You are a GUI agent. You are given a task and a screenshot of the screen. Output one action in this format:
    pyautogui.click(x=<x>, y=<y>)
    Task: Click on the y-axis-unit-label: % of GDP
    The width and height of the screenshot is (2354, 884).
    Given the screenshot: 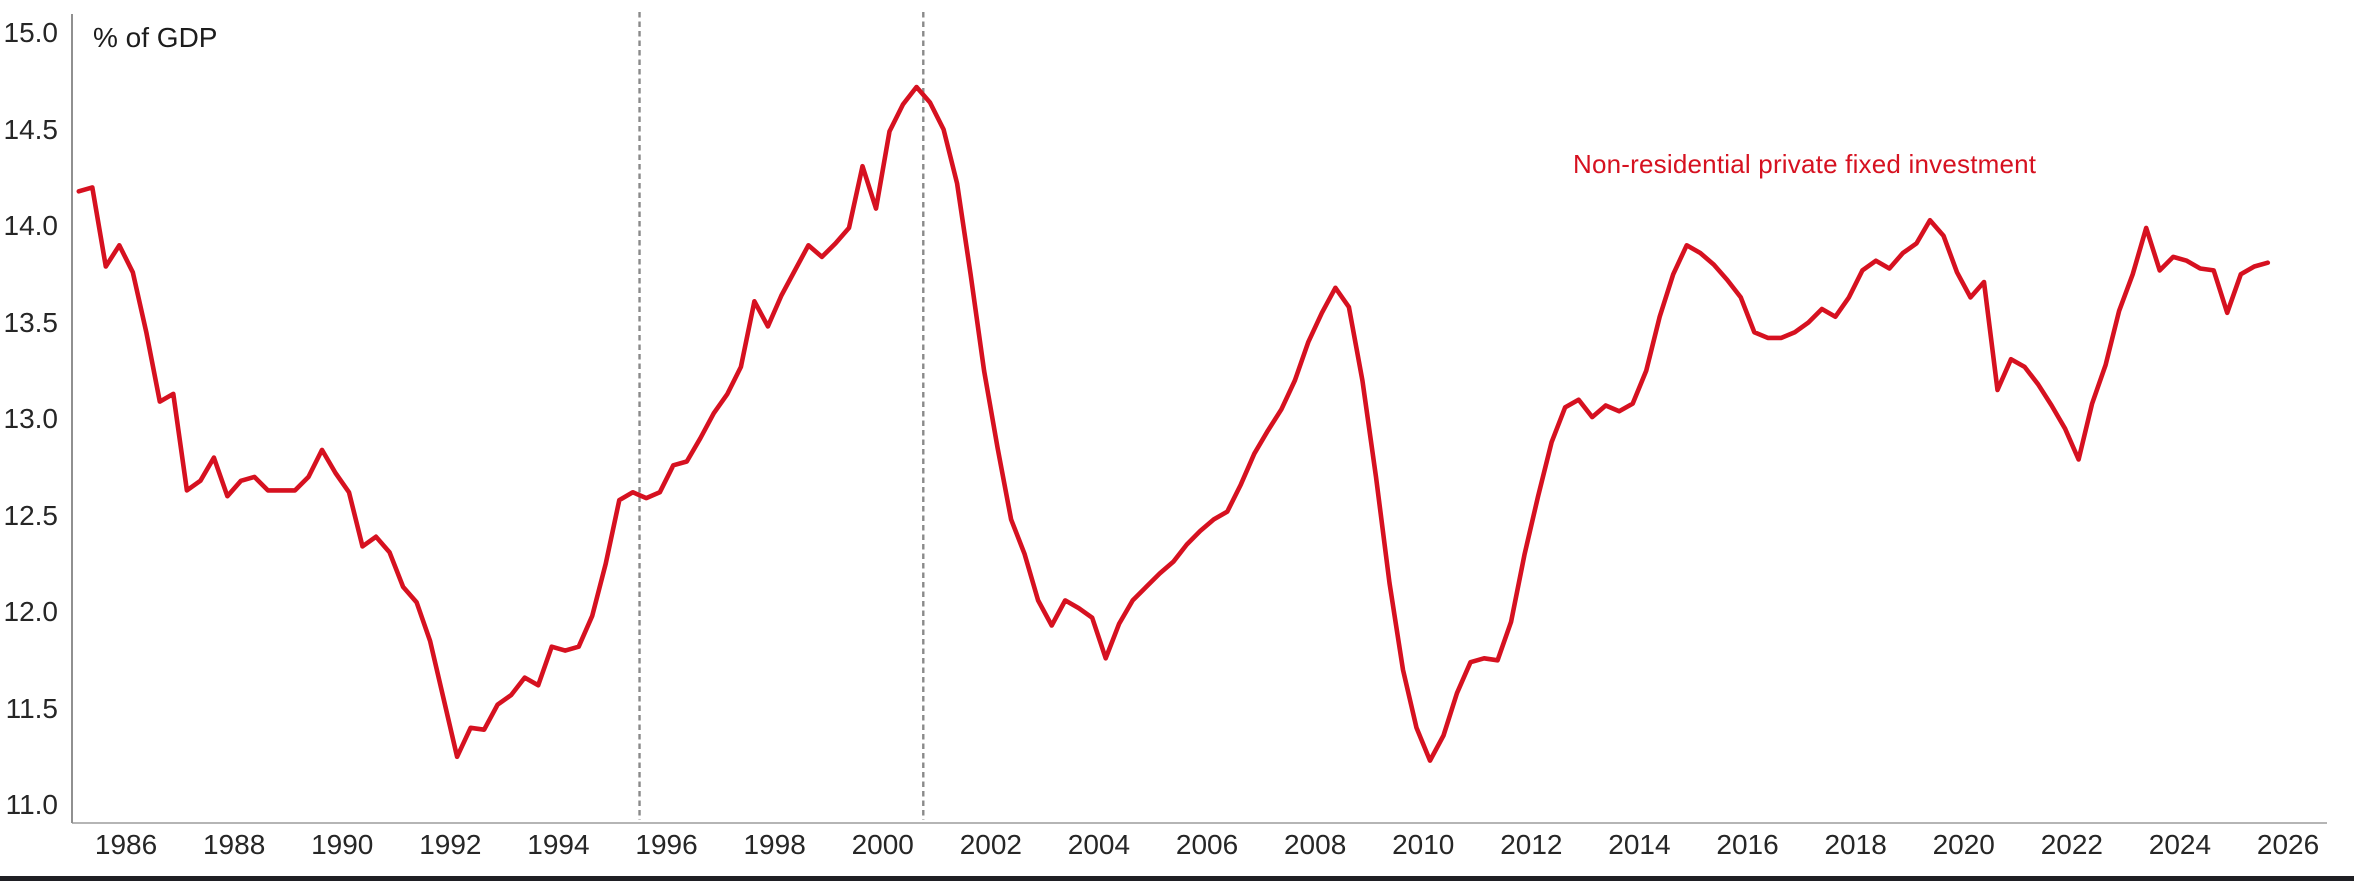 What is the action you would take?
    pyautogui.click(x=155, y=37)
    